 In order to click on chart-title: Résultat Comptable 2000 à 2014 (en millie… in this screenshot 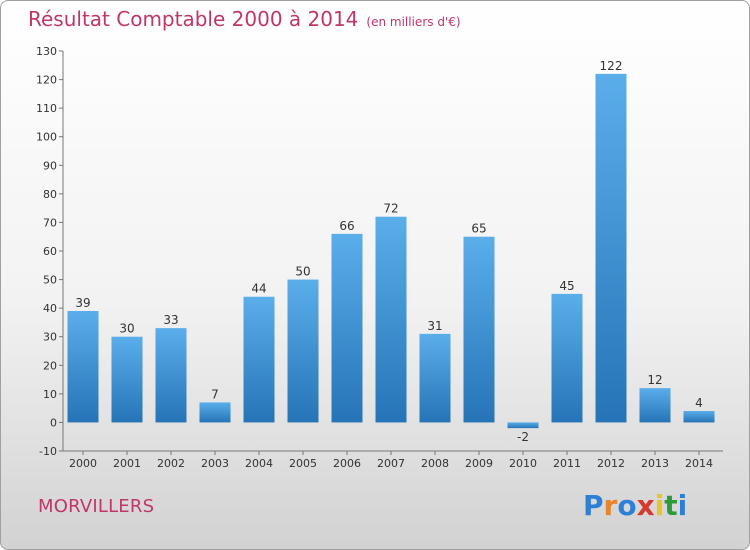, I will do `click(244, 19)`.